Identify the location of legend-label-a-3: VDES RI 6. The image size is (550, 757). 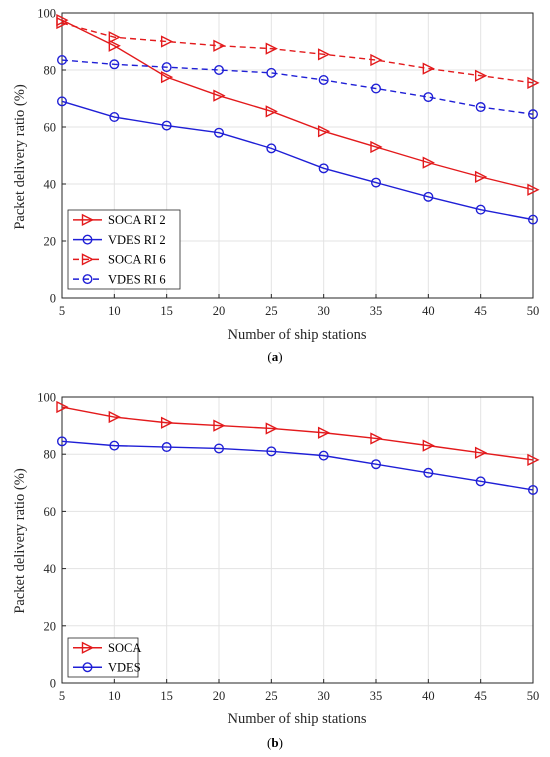
(137, 279).